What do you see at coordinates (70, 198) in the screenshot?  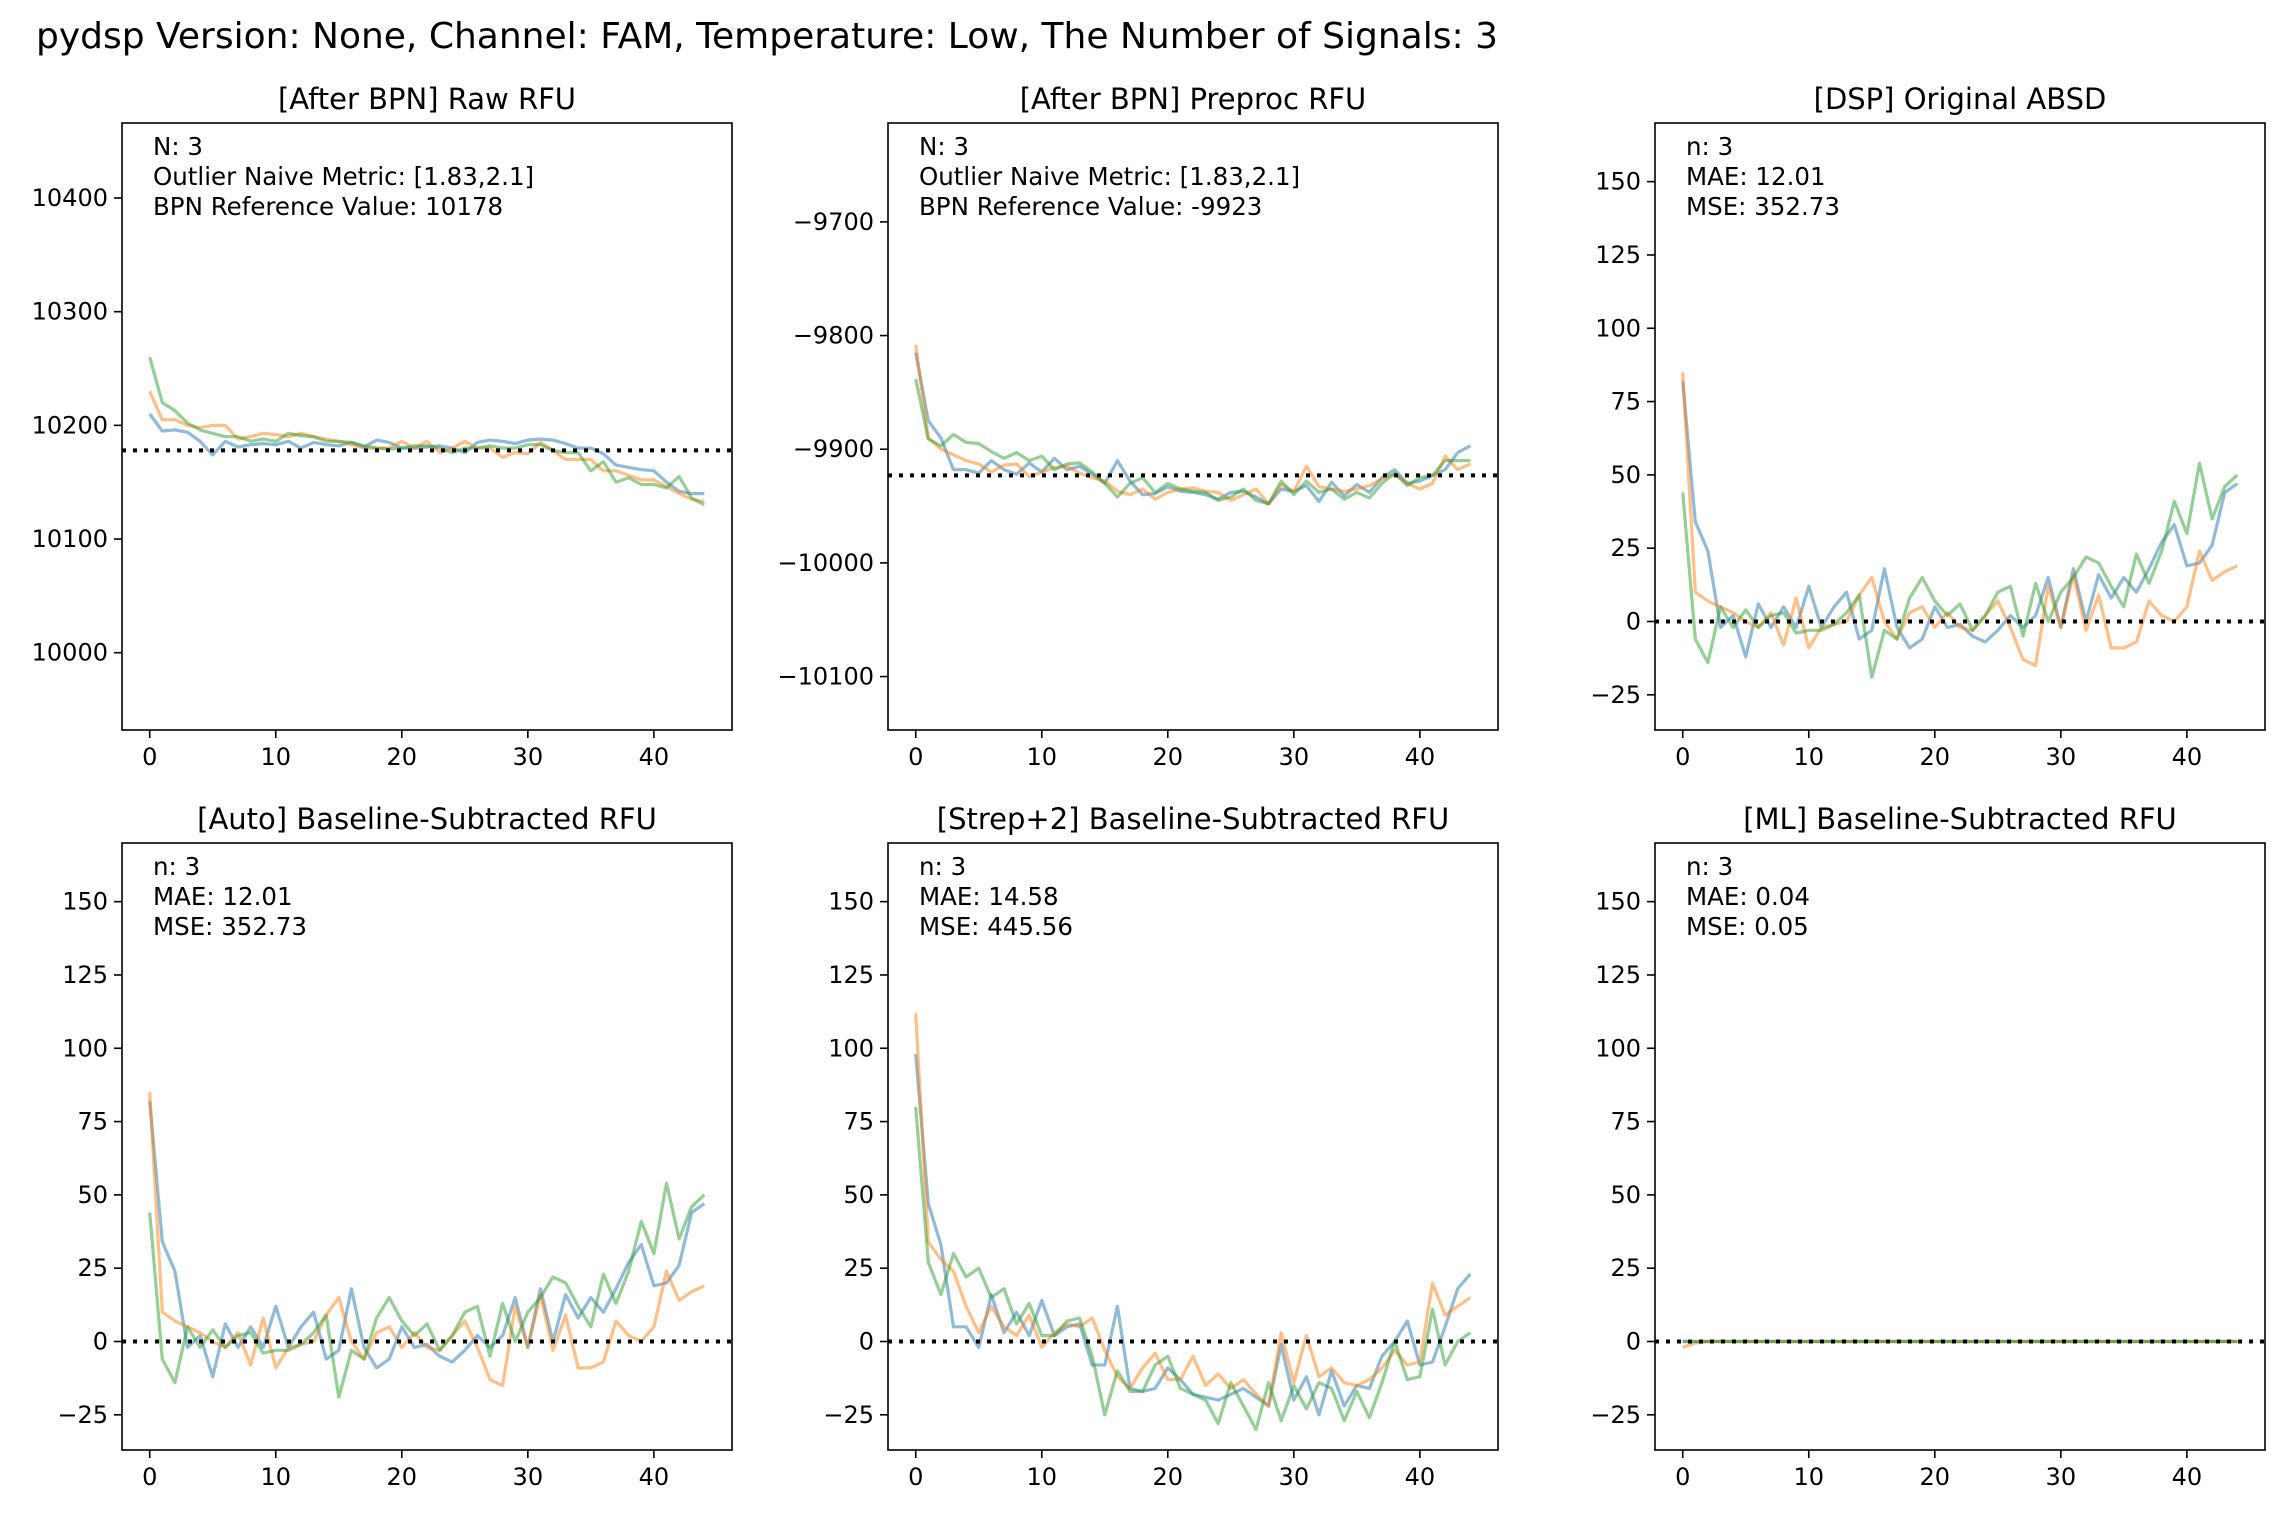 I see `y-tick-label: 10400` at bounding box center [70, 198].